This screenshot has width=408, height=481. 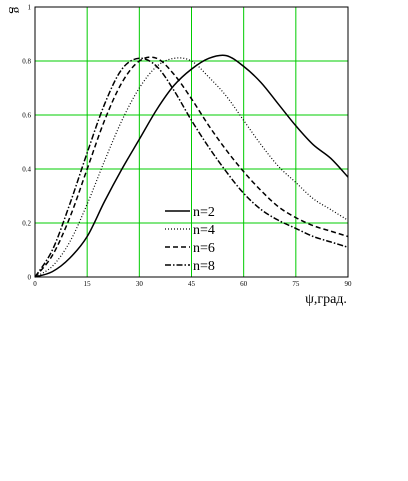 What do you see at coordinates (192, 284) in the screenshot?
I see `x-tick-label: 45` at bounding box center [192, 284].